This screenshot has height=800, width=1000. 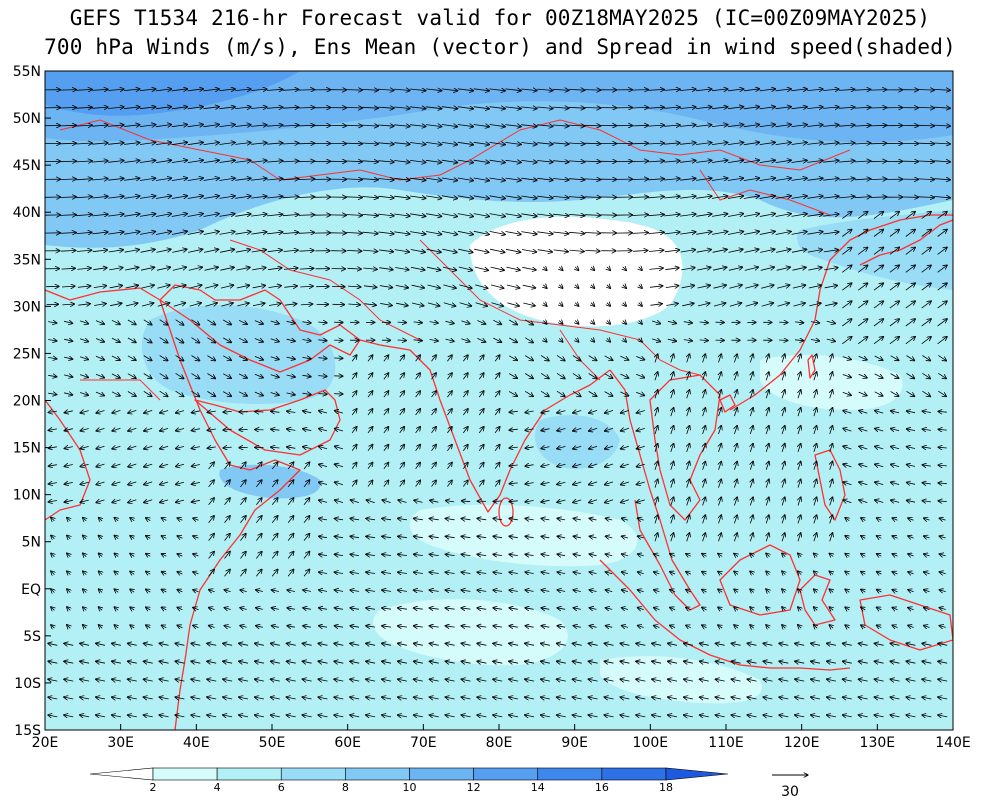 What do you see at coordinates (802, 743) in the screenshot?
I see `x-tick-label: 120E` at bounding box center [802, 743].